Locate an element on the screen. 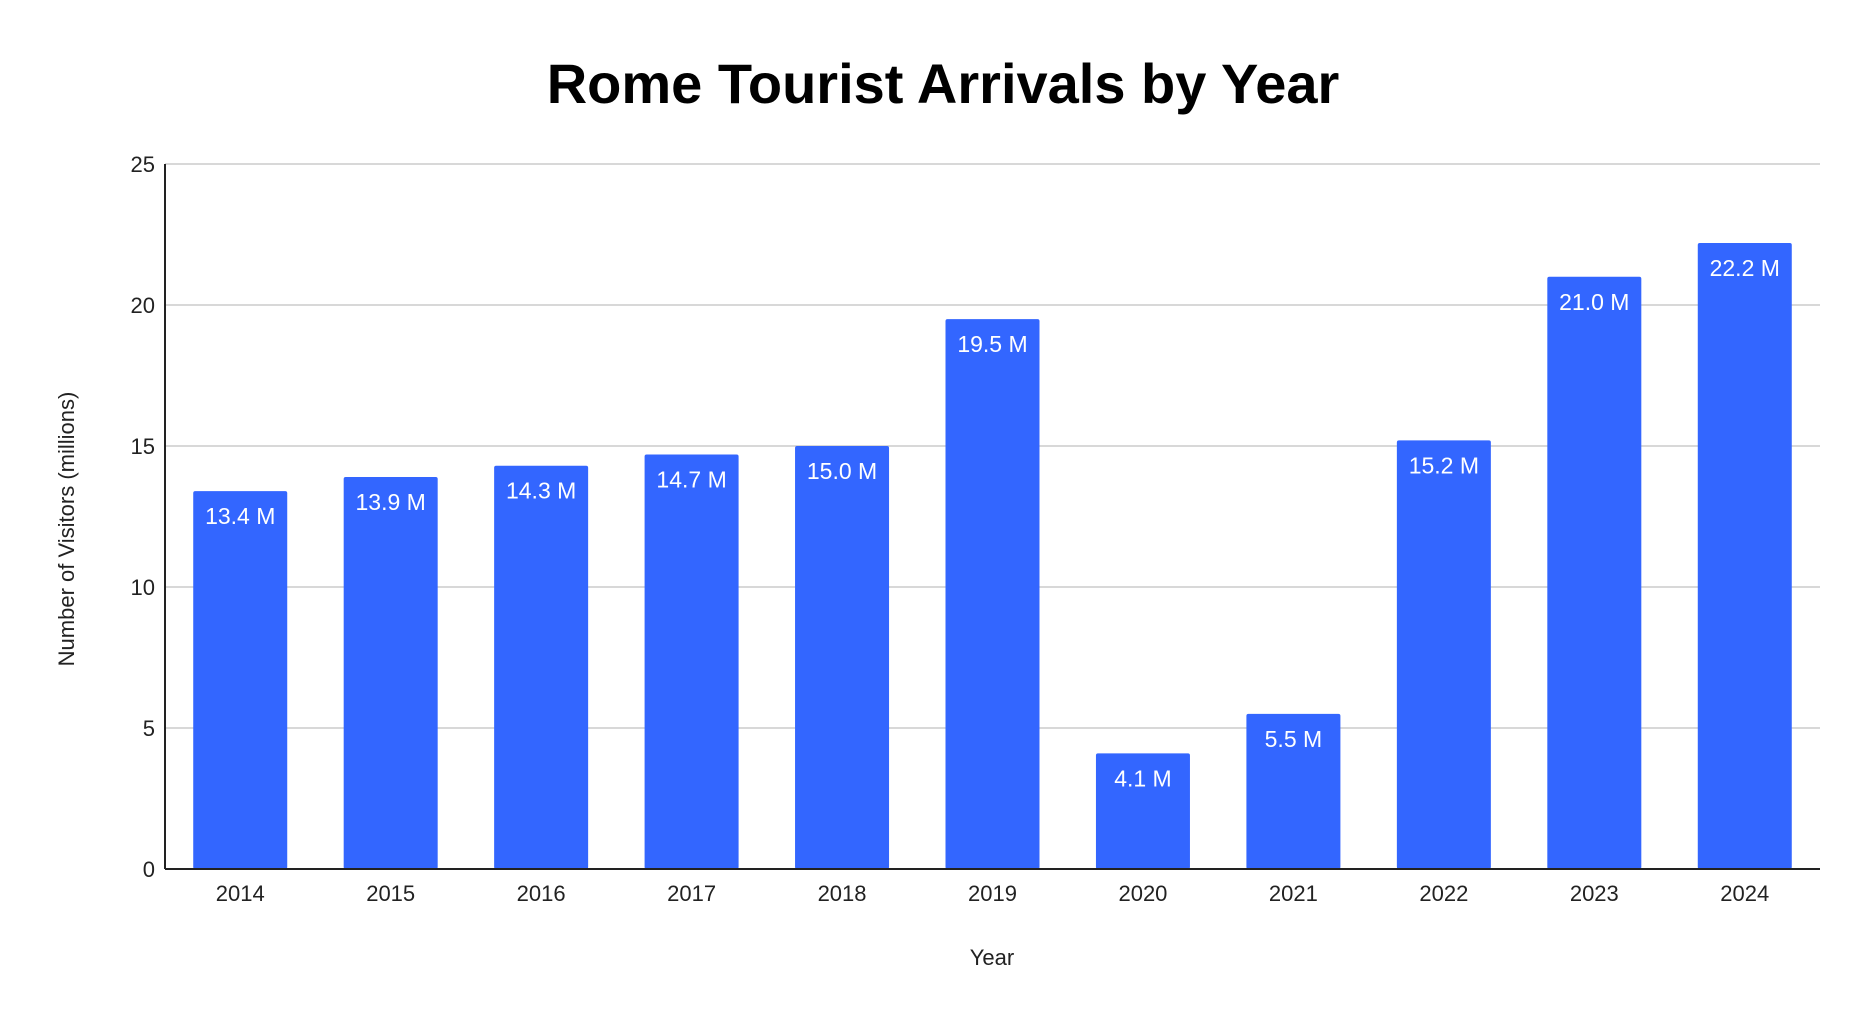  bar-2021 is located at coordinates (1293, 791).